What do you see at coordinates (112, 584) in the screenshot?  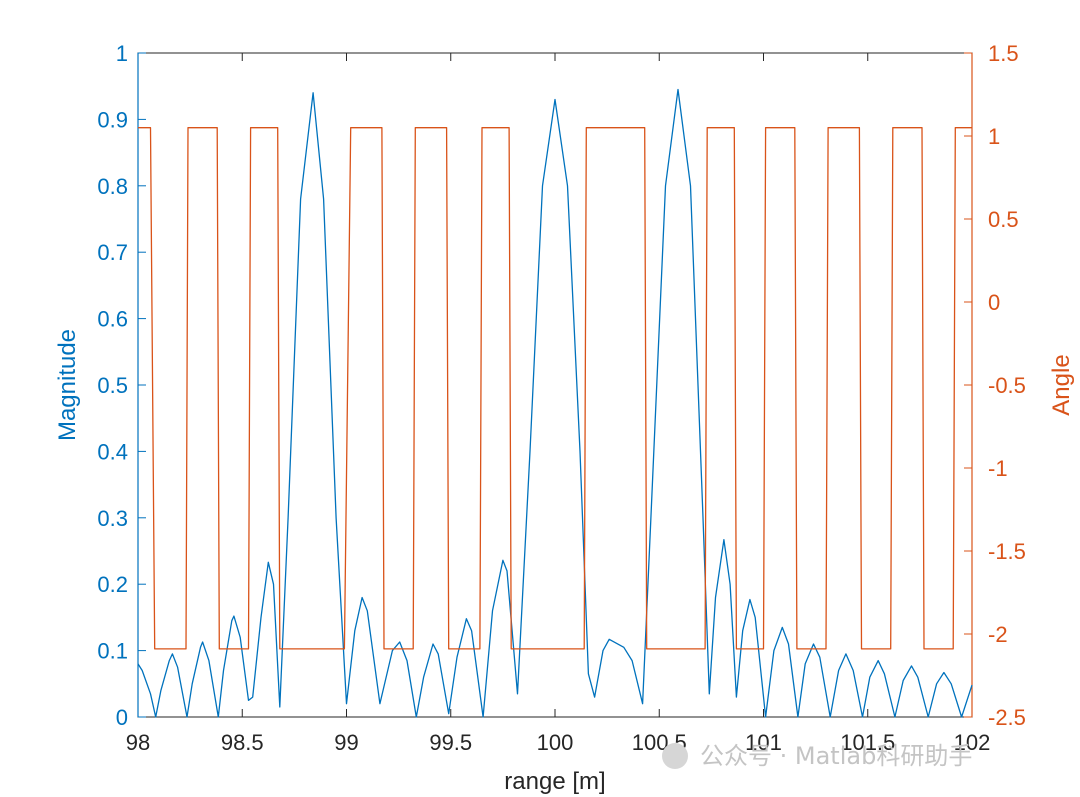 I see `y-left-tick-label: 0.2` at bounding box center [112, 584].